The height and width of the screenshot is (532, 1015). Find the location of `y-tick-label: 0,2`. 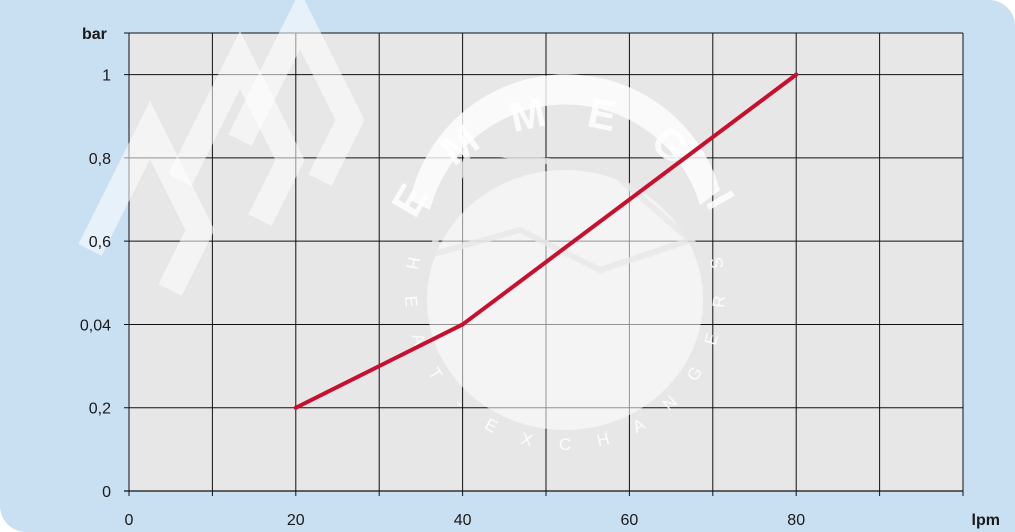

y-tick-label: 0,2 is located at coordinates (100, 409).